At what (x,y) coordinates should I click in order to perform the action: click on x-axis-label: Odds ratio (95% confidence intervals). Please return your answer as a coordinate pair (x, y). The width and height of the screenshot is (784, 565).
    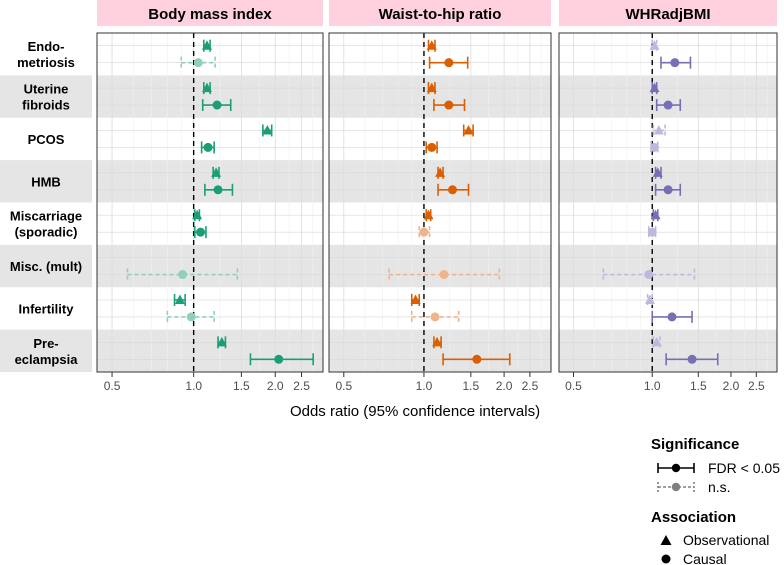
    Looking at the image, I should click on (415, 411).